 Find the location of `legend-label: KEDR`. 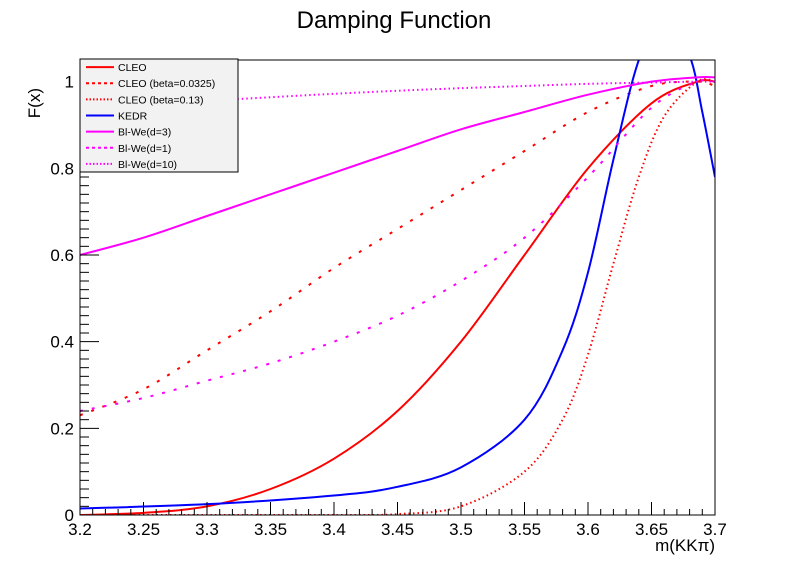

legend-label: KEDR is located at coordinates (133, 117).